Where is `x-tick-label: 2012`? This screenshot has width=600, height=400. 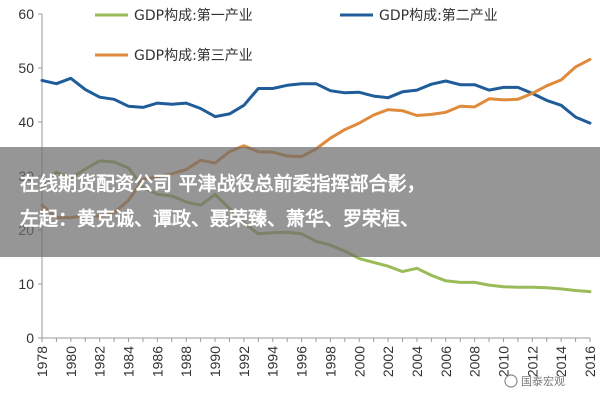
x-tick-label: 2012 is located at coordinates (532, 361).